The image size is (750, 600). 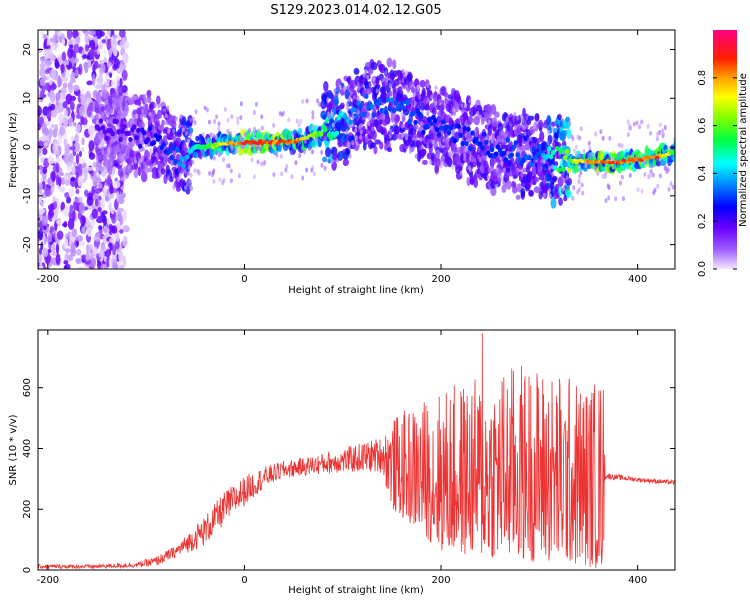 I want to click on snr-y-axis-label: SNR (10 * v/v), so click(x=13, y=449).